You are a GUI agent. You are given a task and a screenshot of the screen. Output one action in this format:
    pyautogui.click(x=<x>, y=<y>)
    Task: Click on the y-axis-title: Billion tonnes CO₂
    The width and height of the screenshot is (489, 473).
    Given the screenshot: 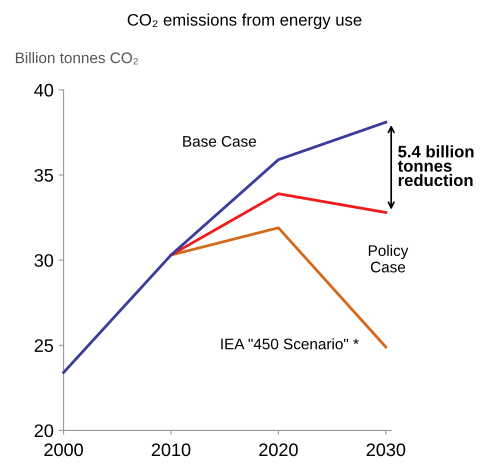 What is the action you would take?
    pyautogui.click(x=77, y=58)
    